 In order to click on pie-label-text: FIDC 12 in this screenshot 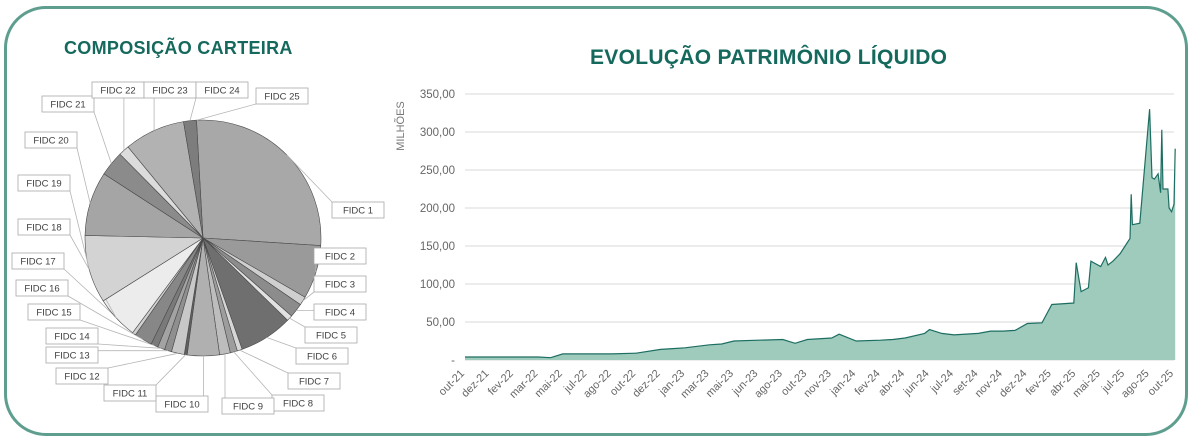, I will do `click(81, 377)`.